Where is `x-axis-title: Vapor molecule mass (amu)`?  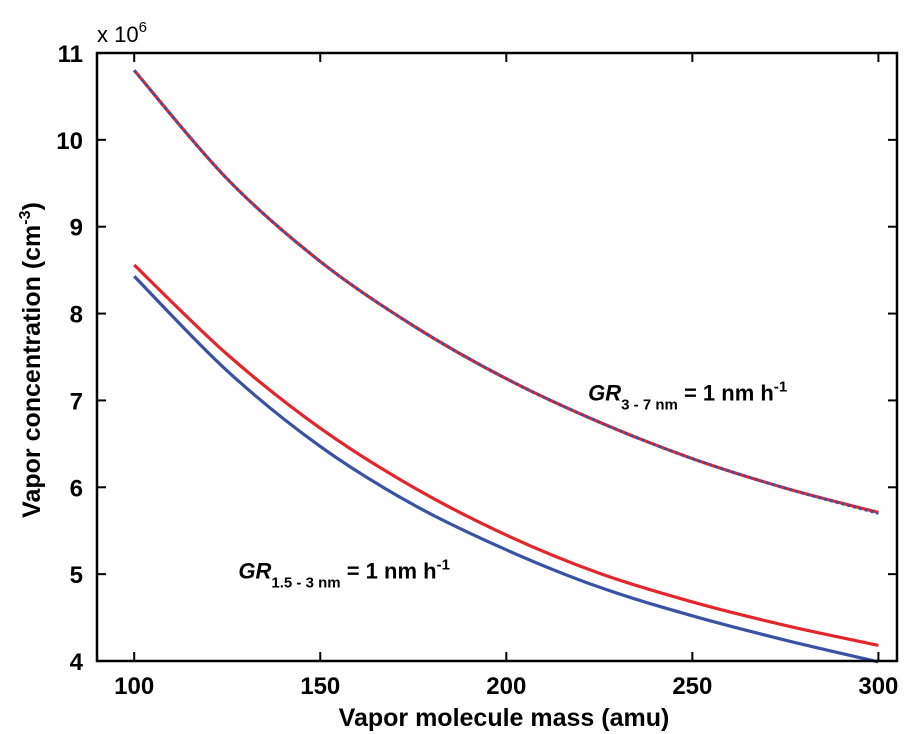 x-axis-title: Vapor molecule mass (amu) is located at coordinates (504, 718).